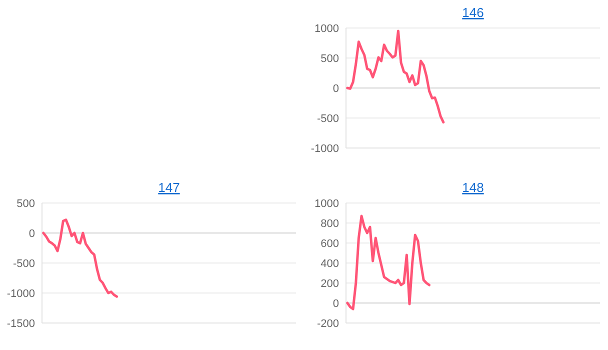  Describe the element at coordinates (329, 264) in the screenshot. I see `y-tick-label: 400` at that location.